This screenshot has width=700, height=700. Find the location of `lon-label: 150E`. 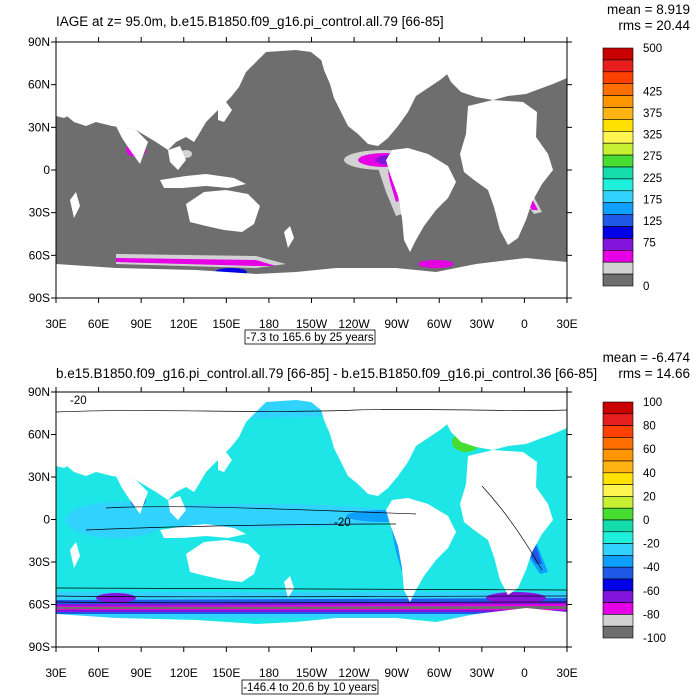

lon-label: 150E is located at coordinates (226, 324).